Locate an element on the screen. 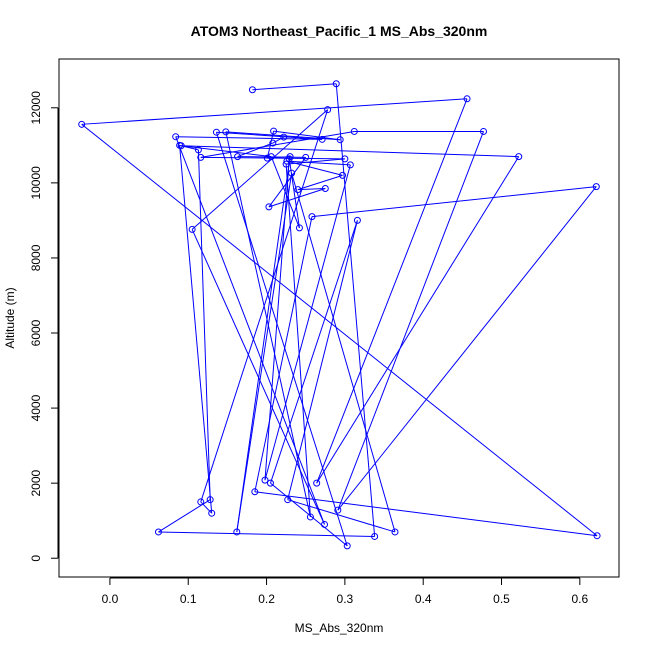 This screenshot has width=650, height=650. x-tick-label: 0.5 is located at coordinates (501, 599).